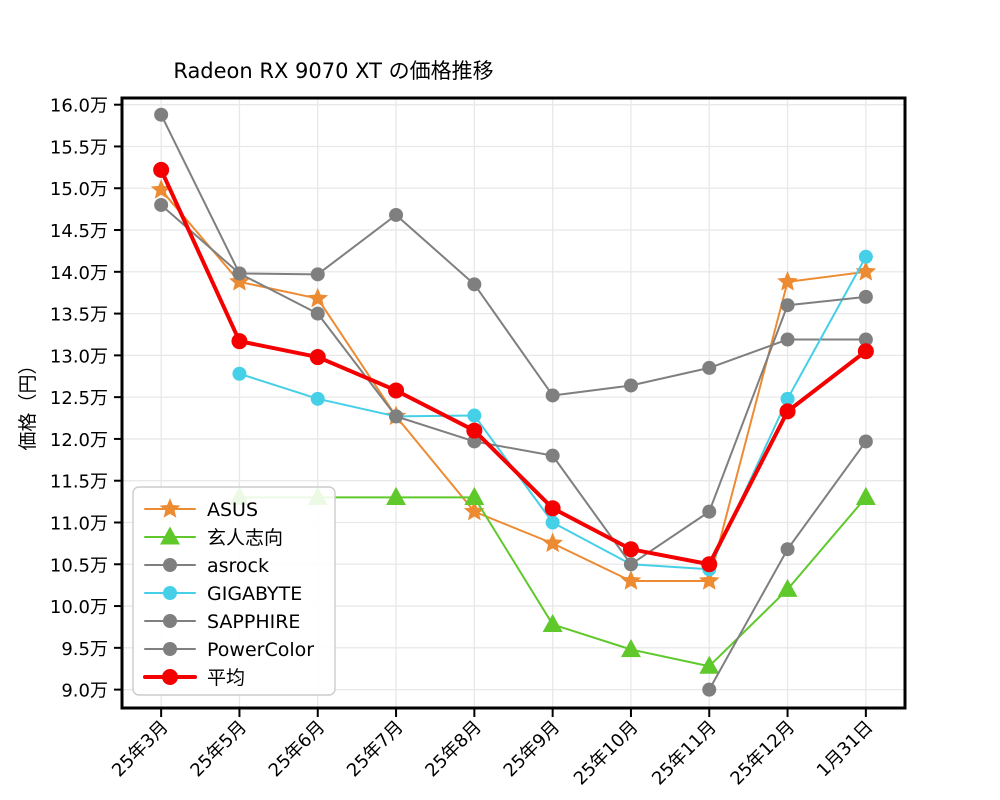 The image size is (1000, 800). Describe the element at coordinates (532, 749) in the screenshot. I see `x-tick-label: 25年9月` at that location.